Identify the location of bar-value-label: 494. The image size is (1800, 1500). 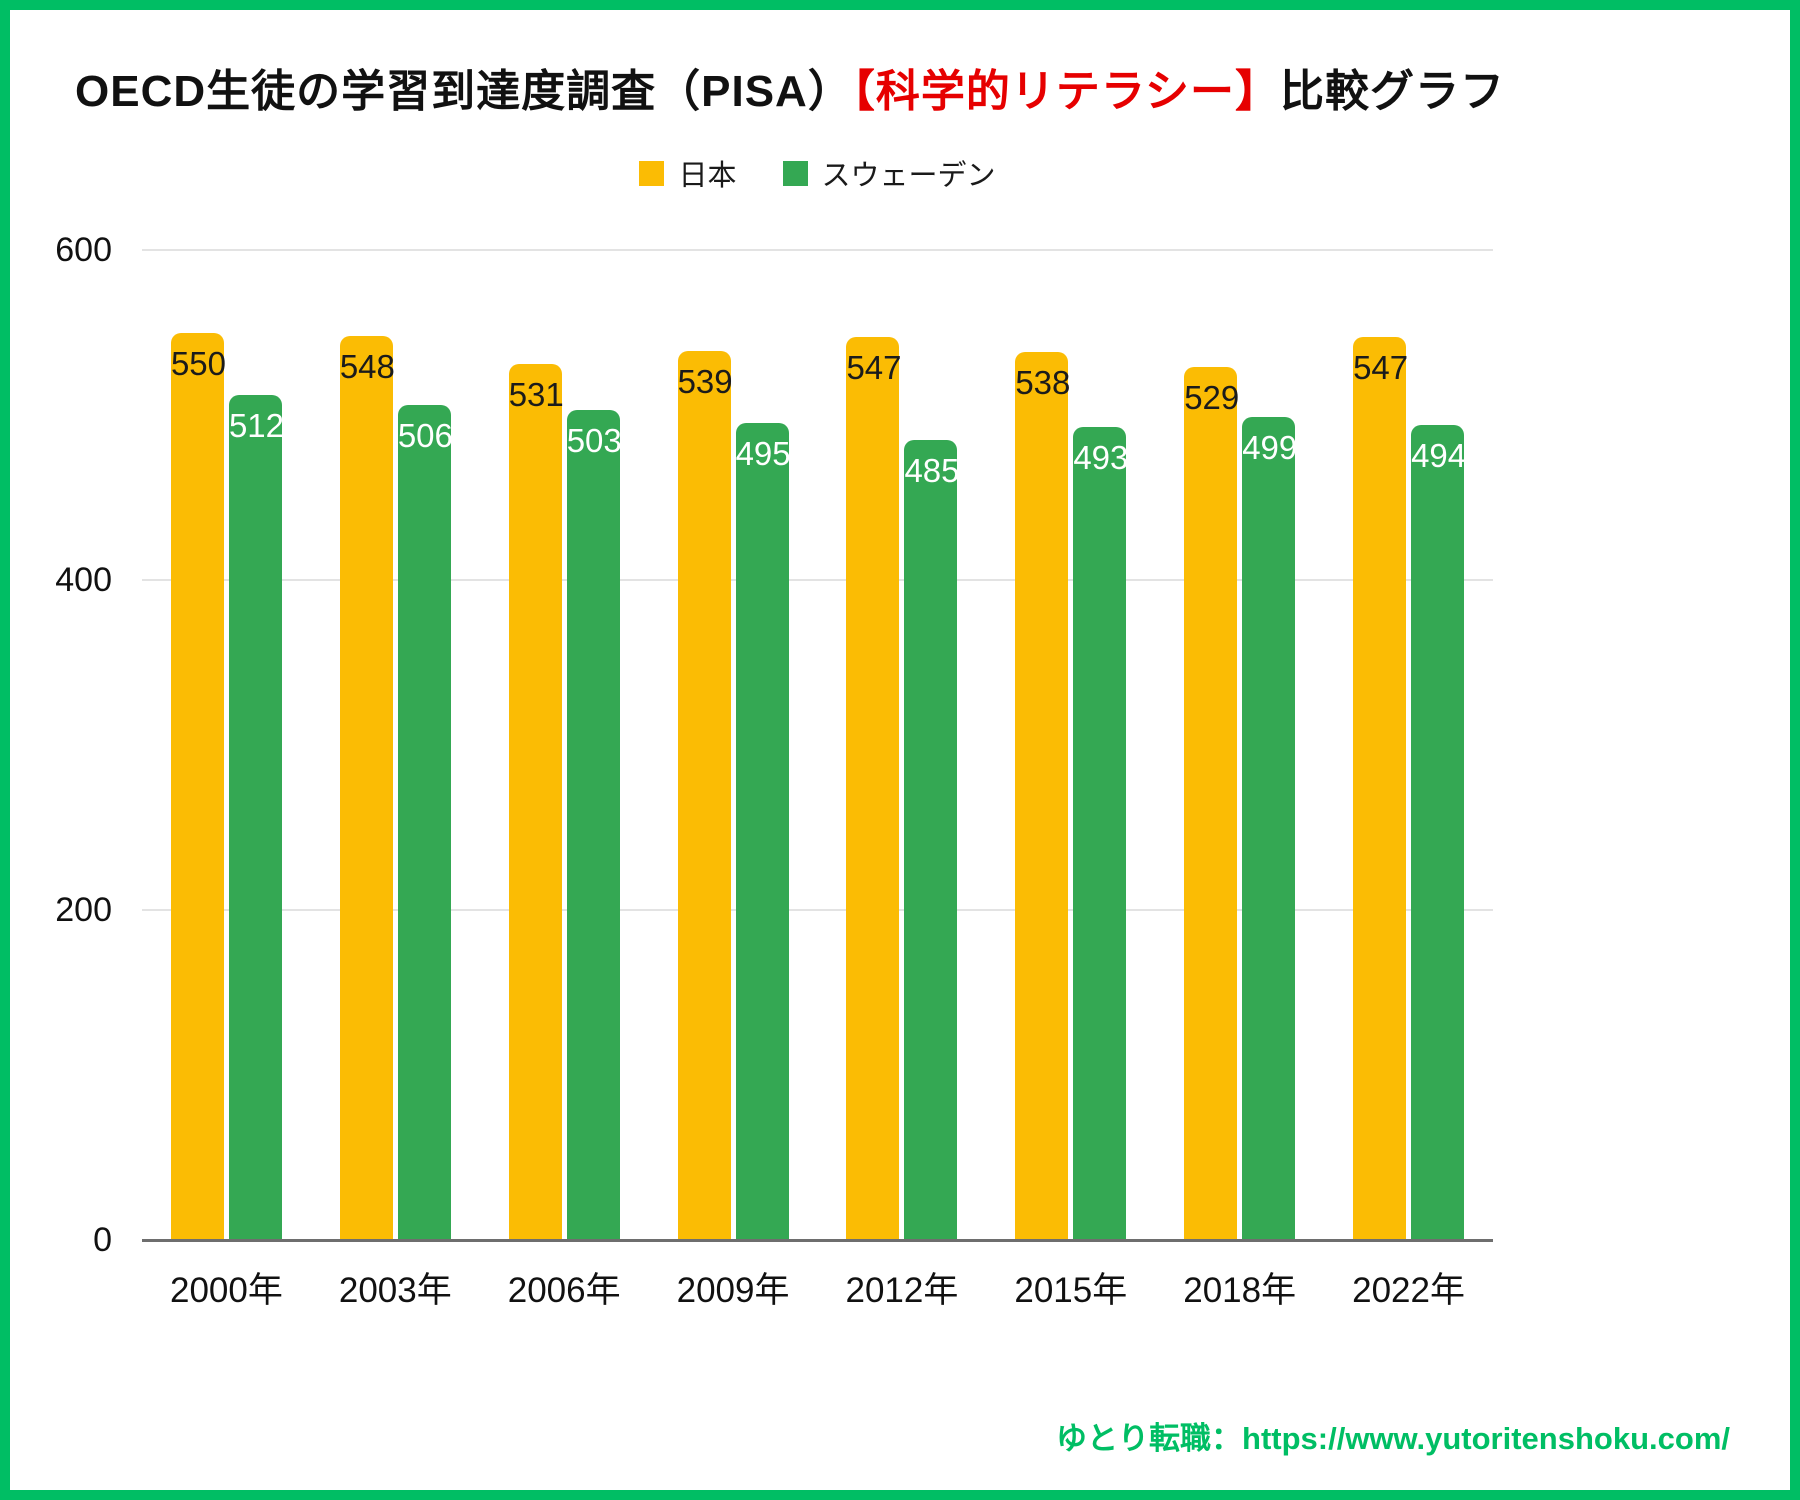
(1439, 455).